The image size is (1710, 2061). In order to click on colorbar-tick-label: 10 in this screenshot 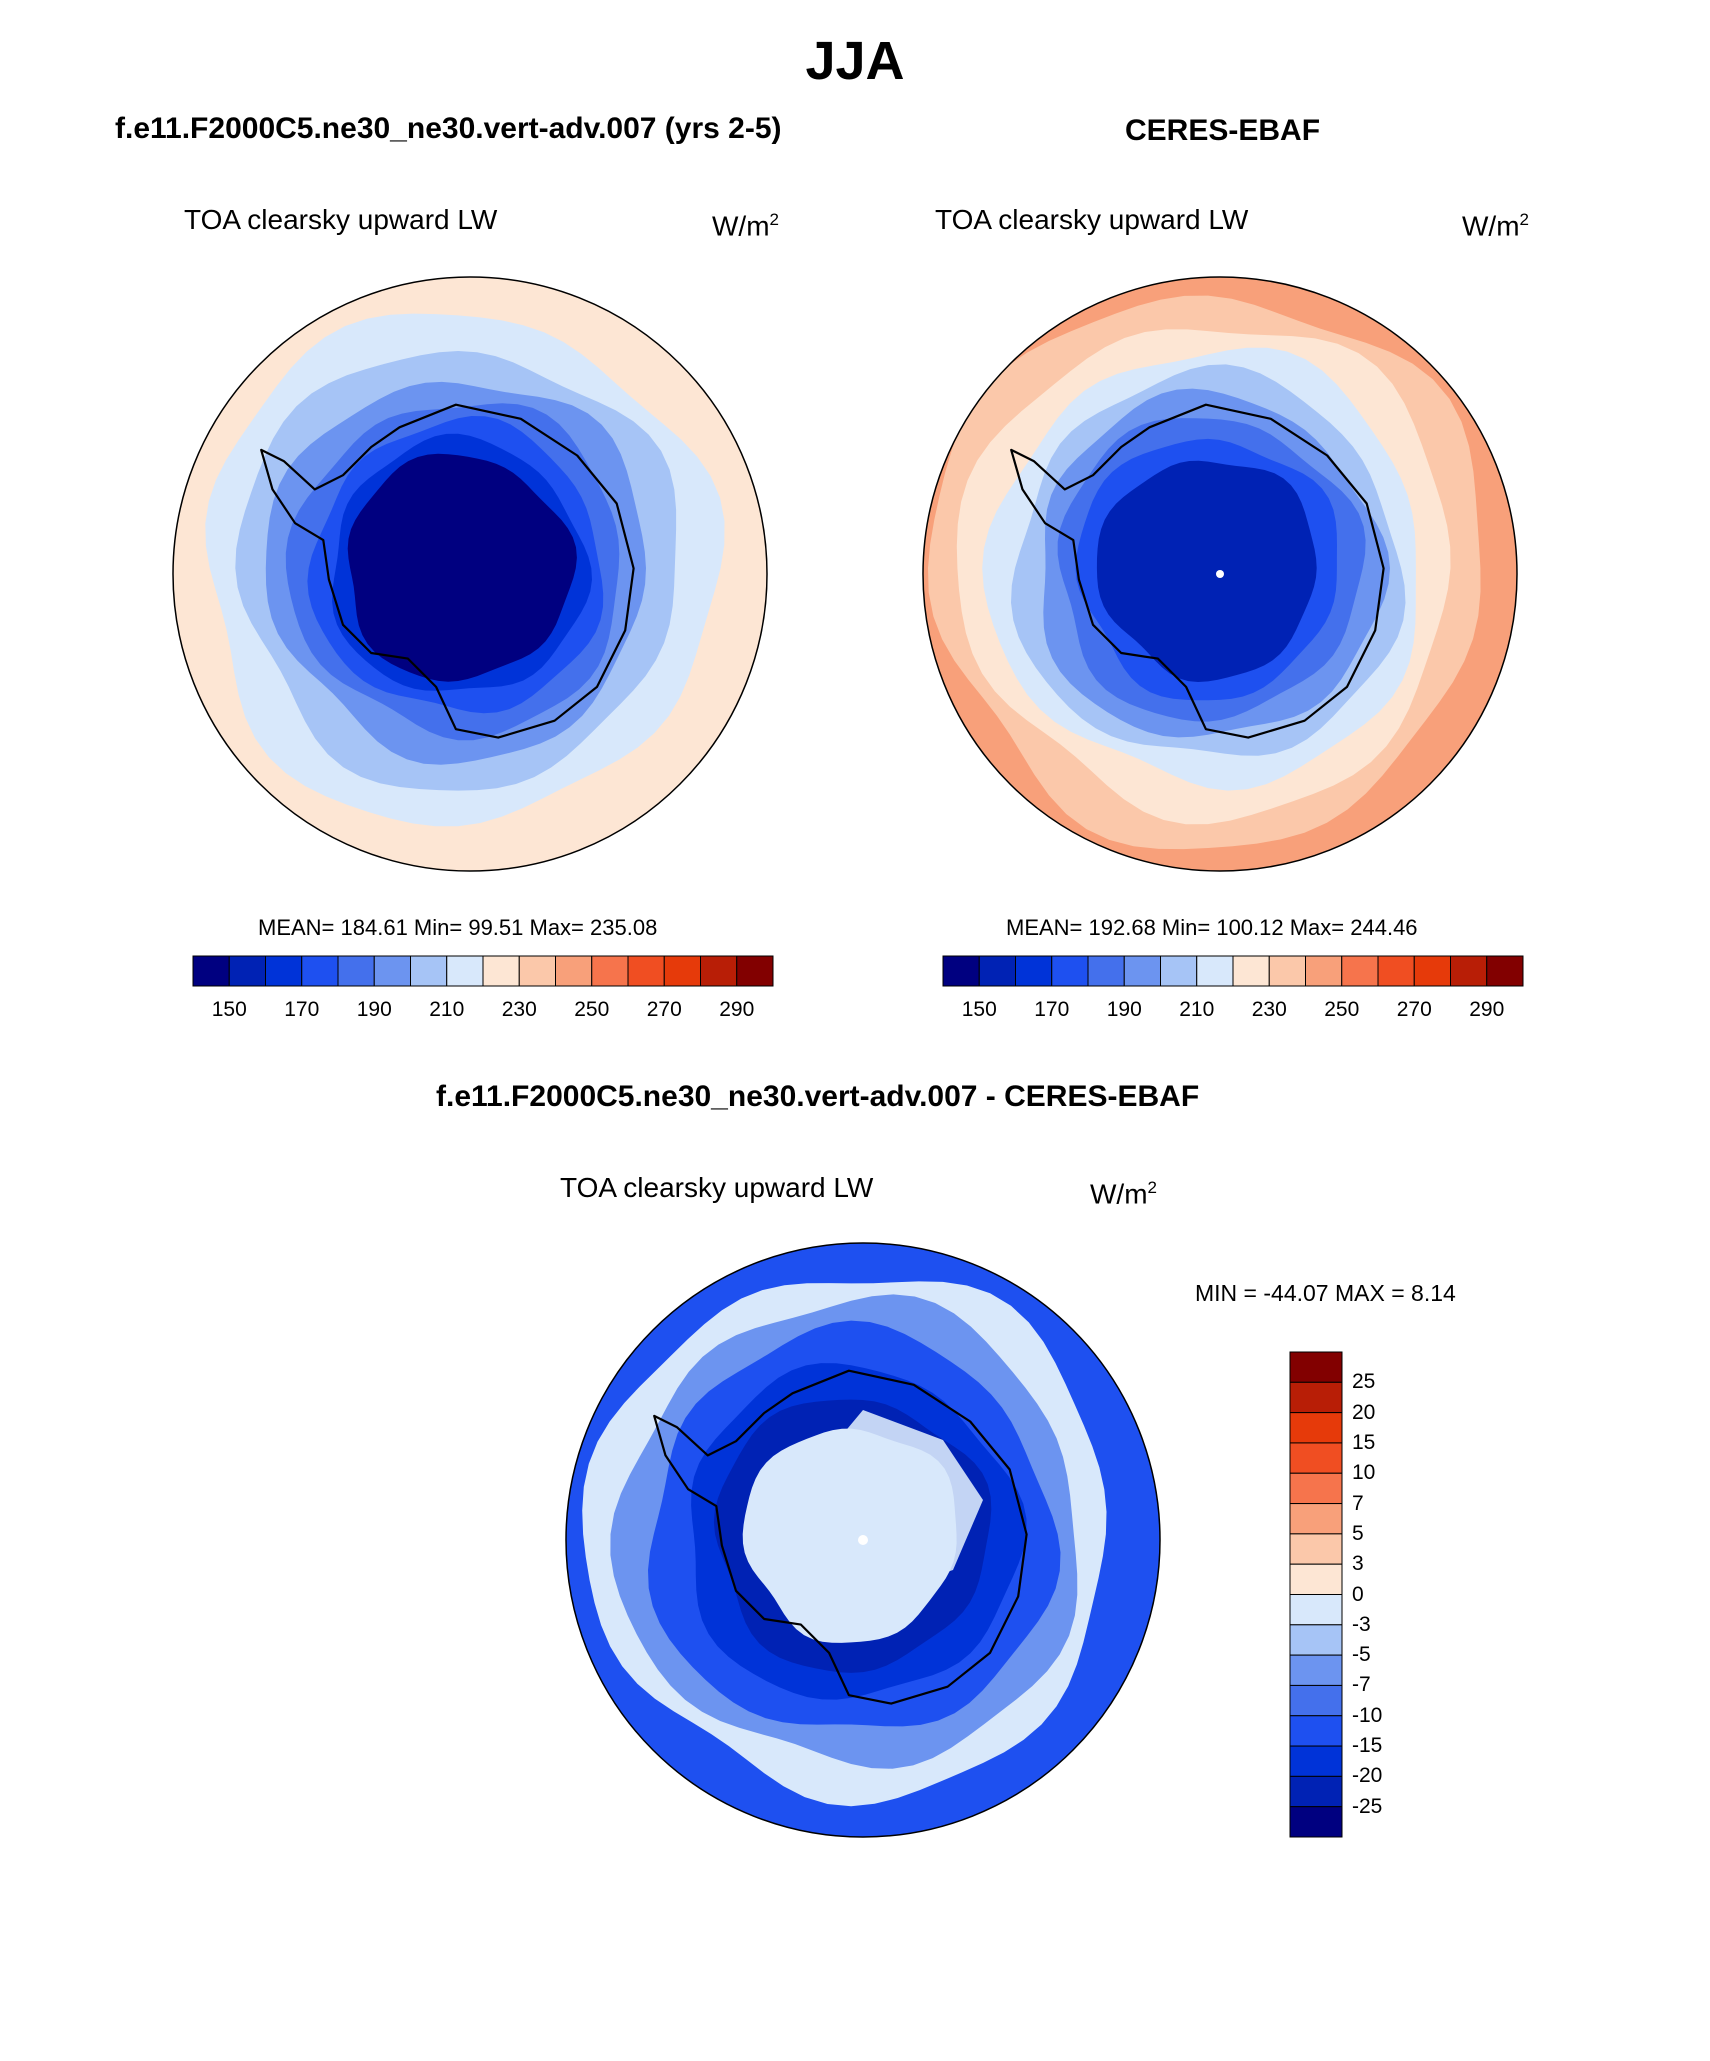, I will do `click(1364, 1473)`.